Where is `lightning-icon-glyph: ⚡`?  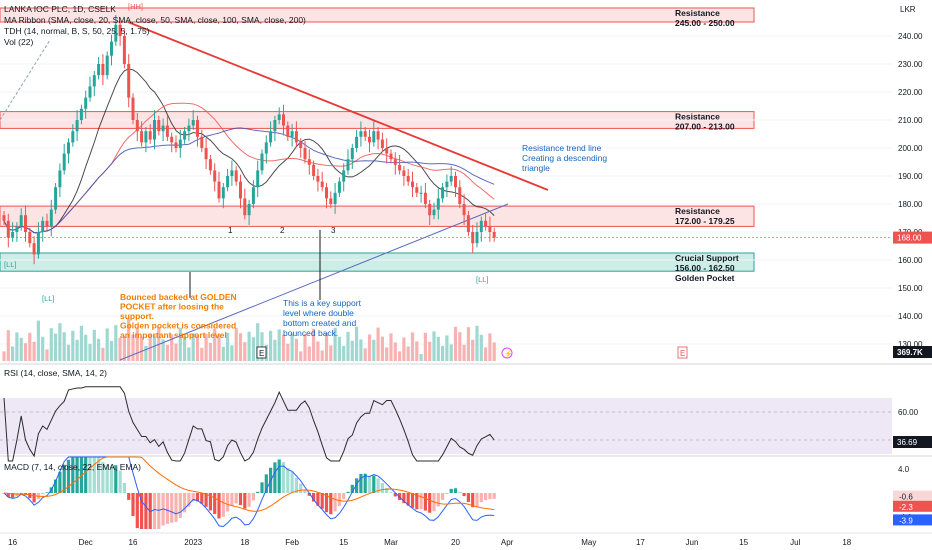
lightning-icon-glyph: ⚡ is located at coordinates (508, 353).